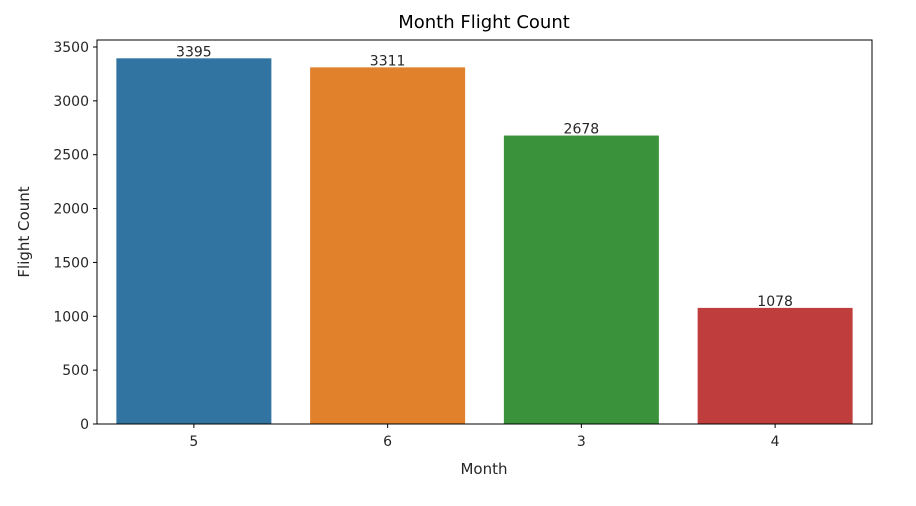  What do you see at coordinates (193, 442) in the screenshot?
I see `x-tick-label-5: 5` at bounding box center [193, 442].